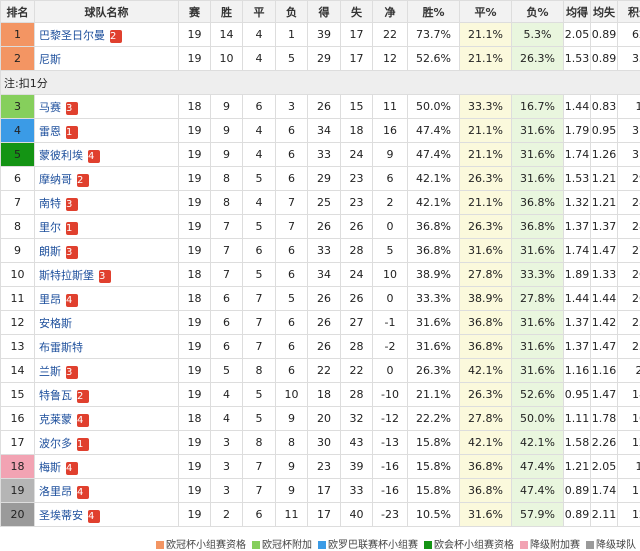 The width and height of the screenshot is (640, 551). What do you see at coordinates (256, 544) in the screenshot?
I see `legend-swatch` at bounding box center [256, 544].